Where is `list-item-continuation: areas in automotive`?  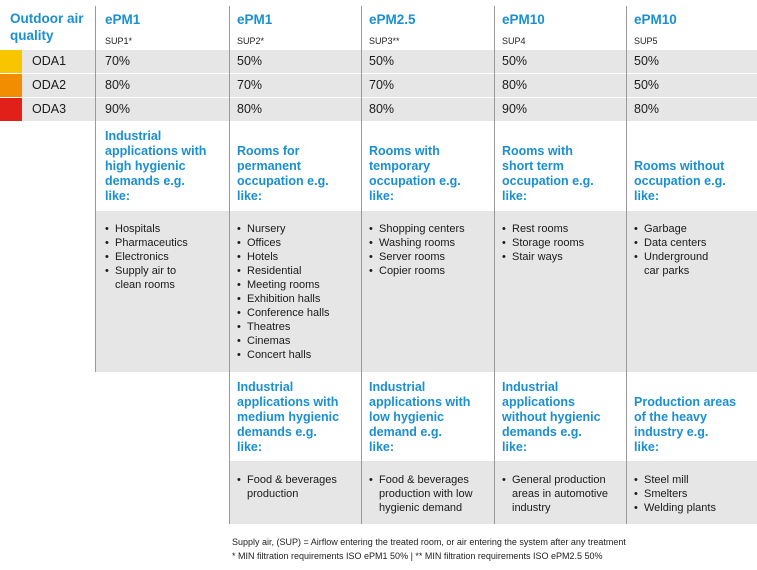
list-item-continuation: areas in automotive is located at coordinates (560, 494).